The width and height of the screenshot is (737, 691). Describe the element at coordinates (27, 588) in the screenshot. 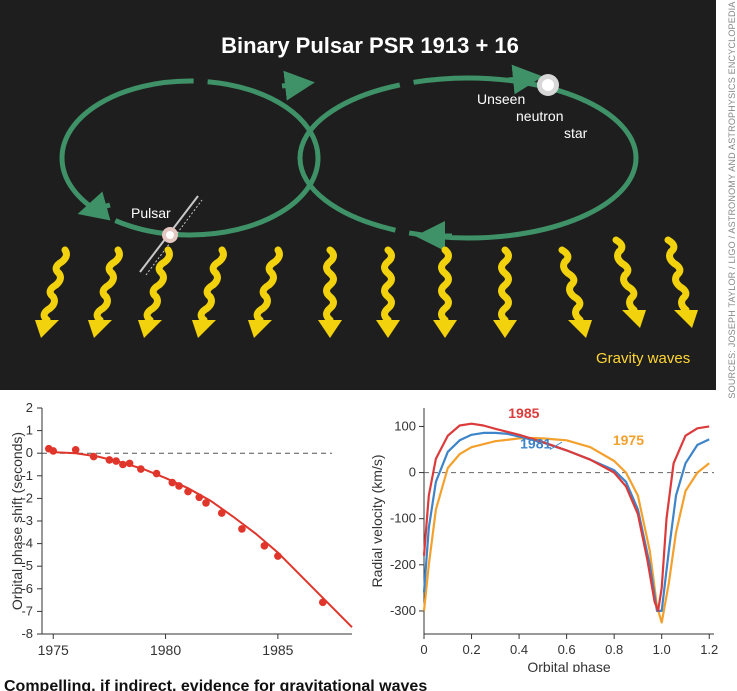

I see `y-tick-label: -6` at that location.